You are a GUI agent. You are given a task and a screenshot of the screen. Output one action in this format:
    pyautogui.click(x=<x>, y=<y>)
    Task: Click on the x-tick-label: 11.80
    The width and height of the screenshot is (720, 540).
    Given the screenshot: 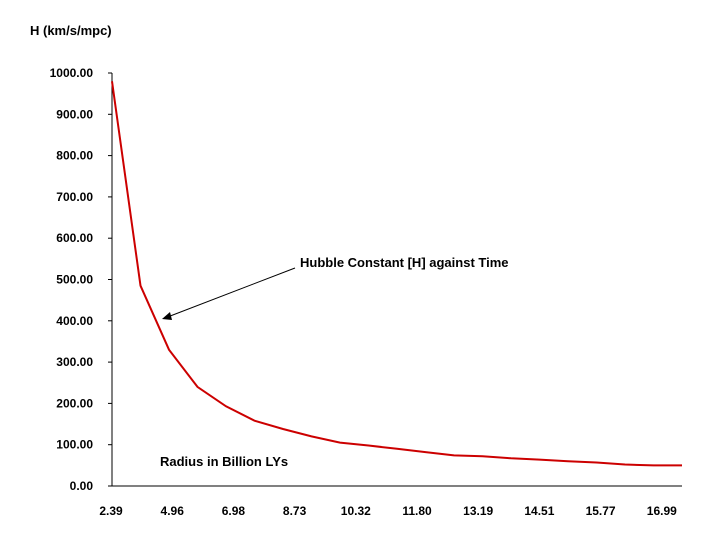 What is the action you would take?
    pyautogui.click(x=417, y=511)
    